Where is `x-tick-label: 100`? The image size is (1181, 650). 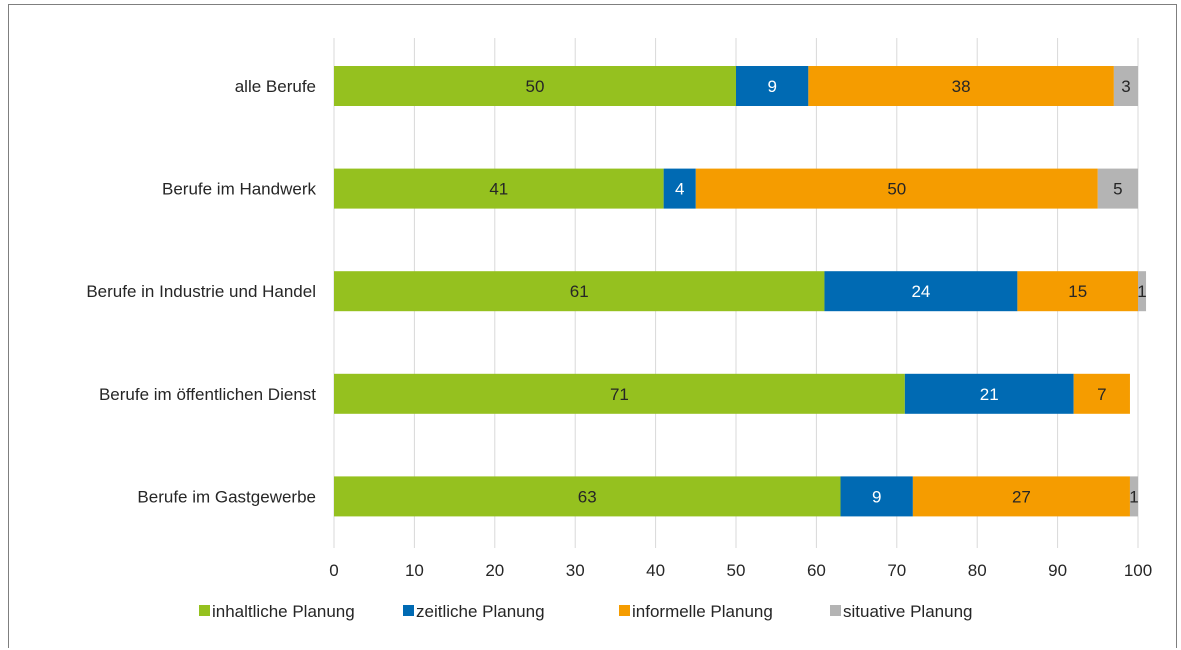 x-tick-label: 100 is located at coordinates (1138, 570).